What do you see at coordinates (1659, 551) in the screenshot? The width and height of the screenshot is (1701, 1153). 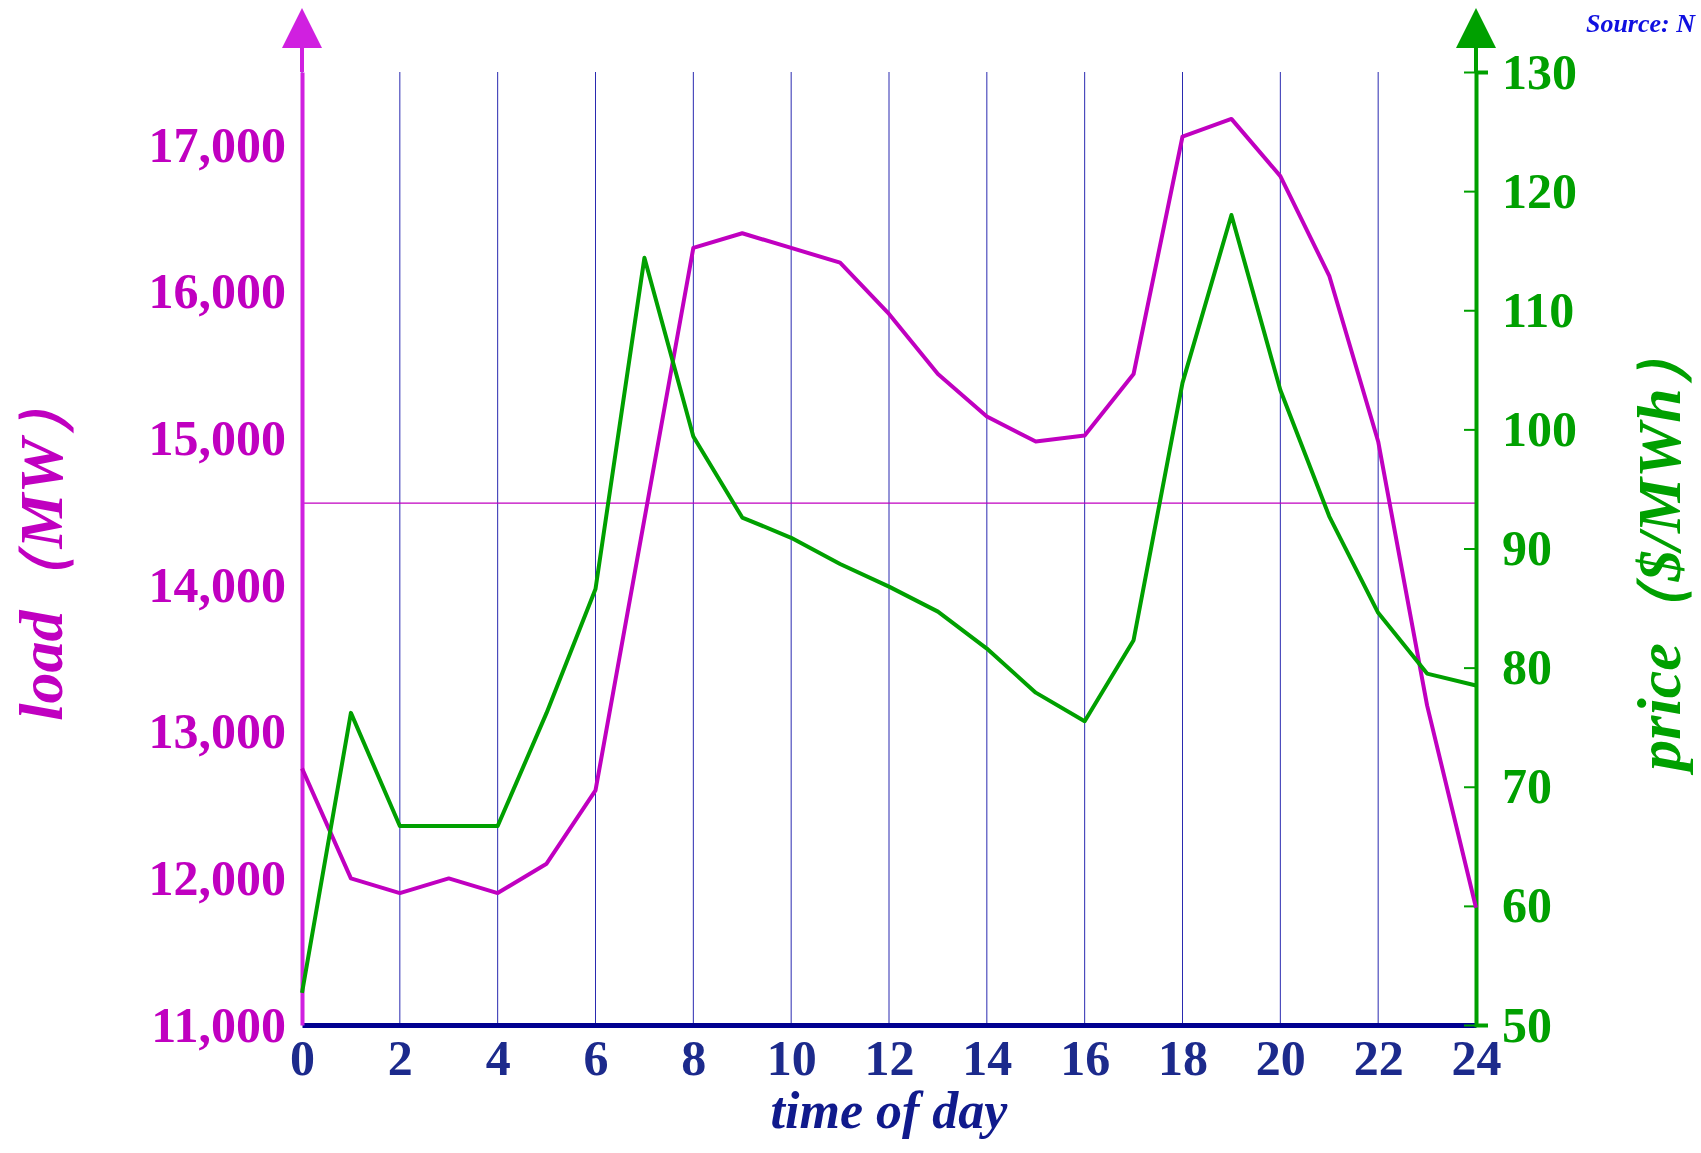 I see `y2-axis-title: price（$/MWh）` at bounding box center [1659, 551].